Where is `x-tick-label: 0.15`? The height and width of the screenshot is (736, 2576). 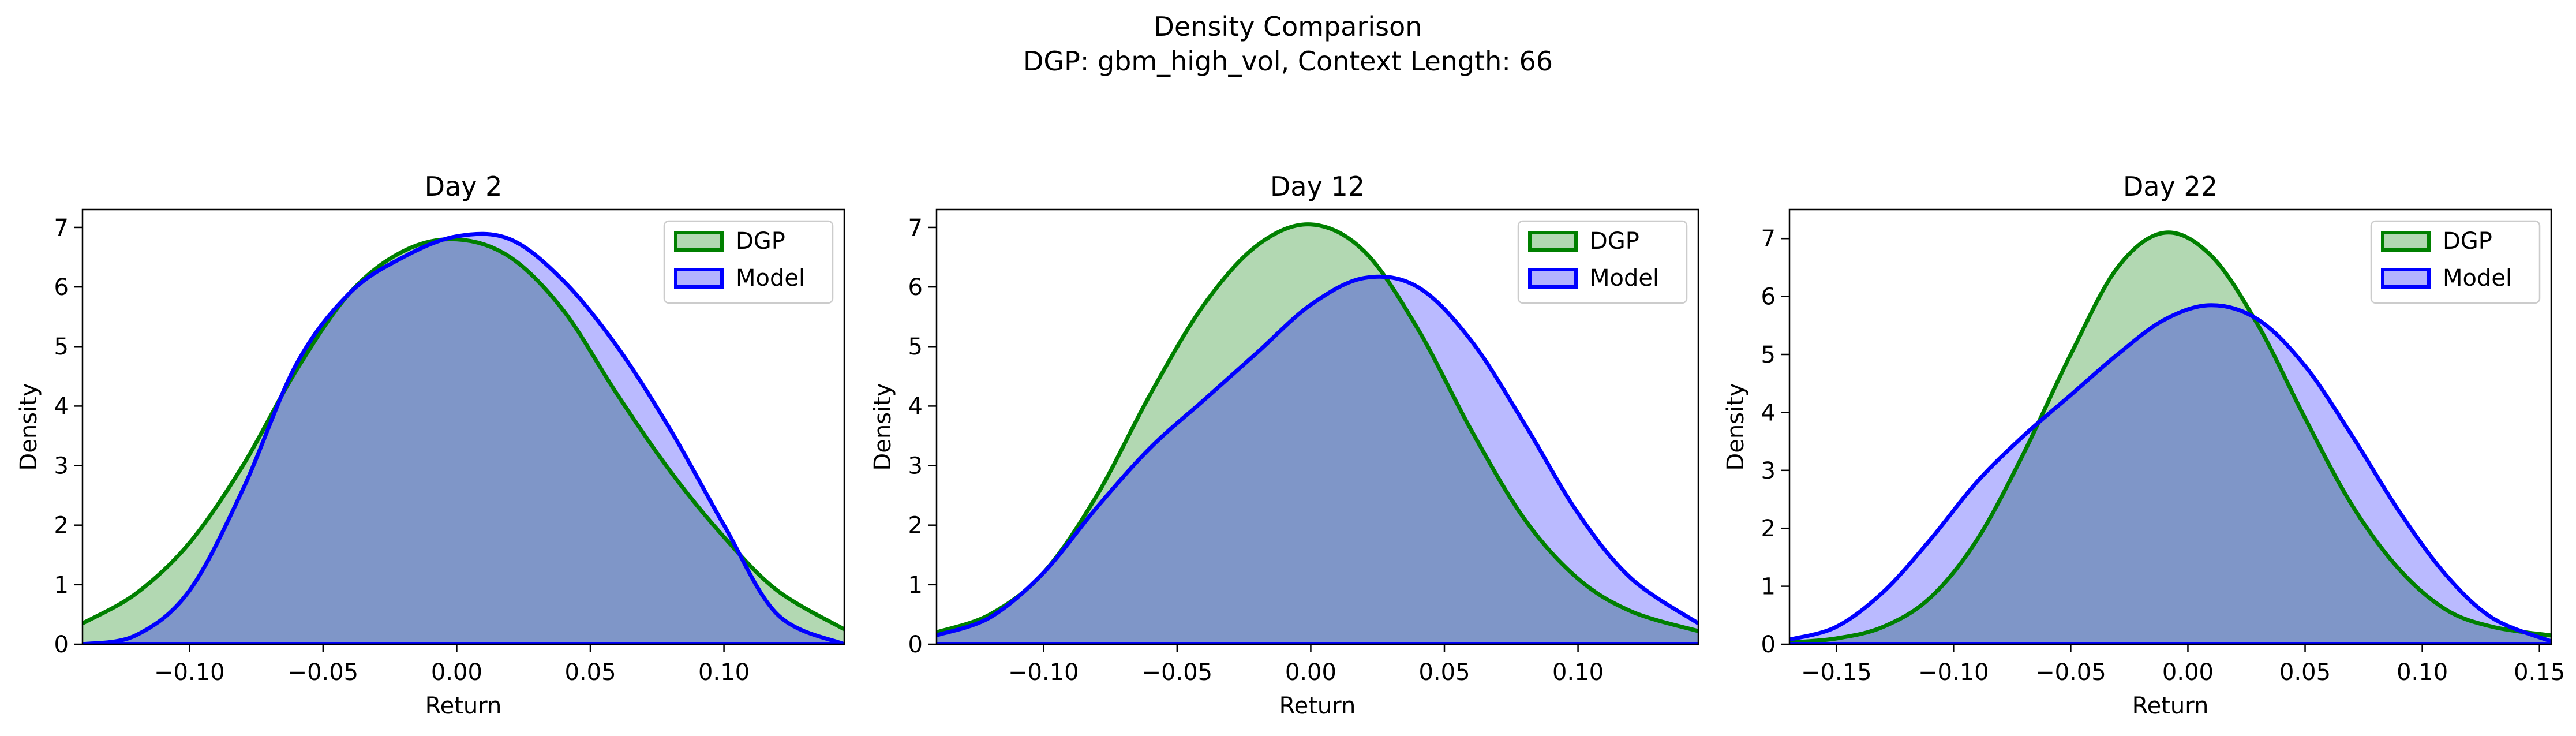 x-tick-label: 0.15 is located at coordinates (2539, 672).